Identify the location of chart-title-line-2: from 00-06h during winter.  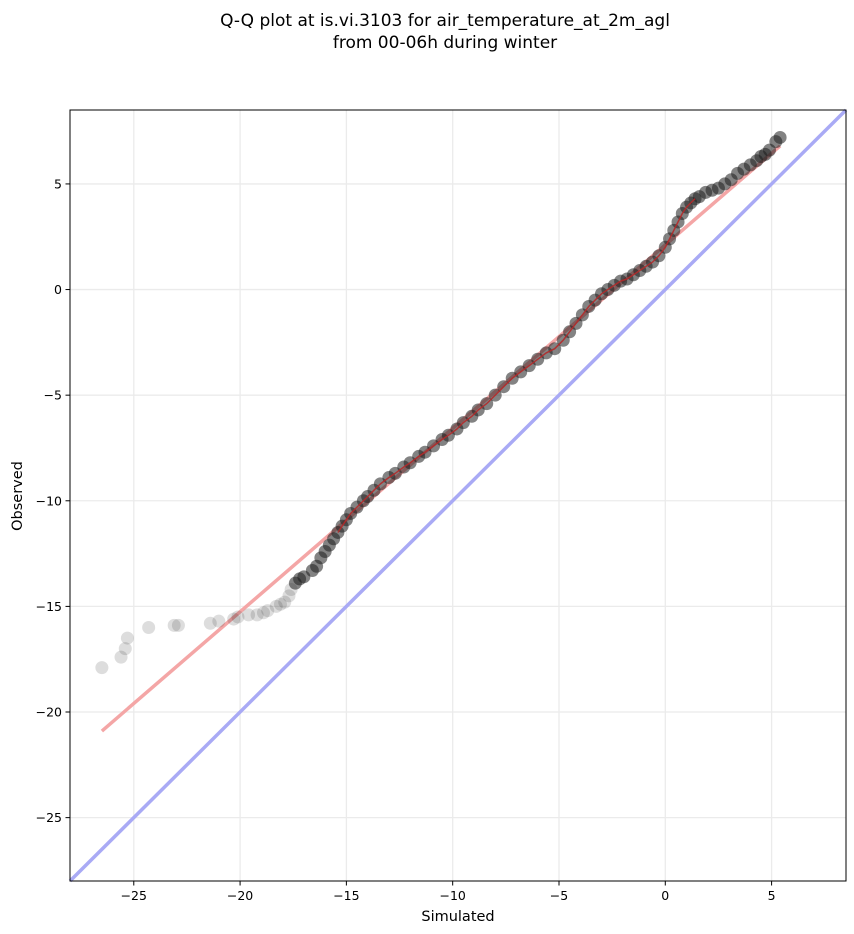
(445, 43).